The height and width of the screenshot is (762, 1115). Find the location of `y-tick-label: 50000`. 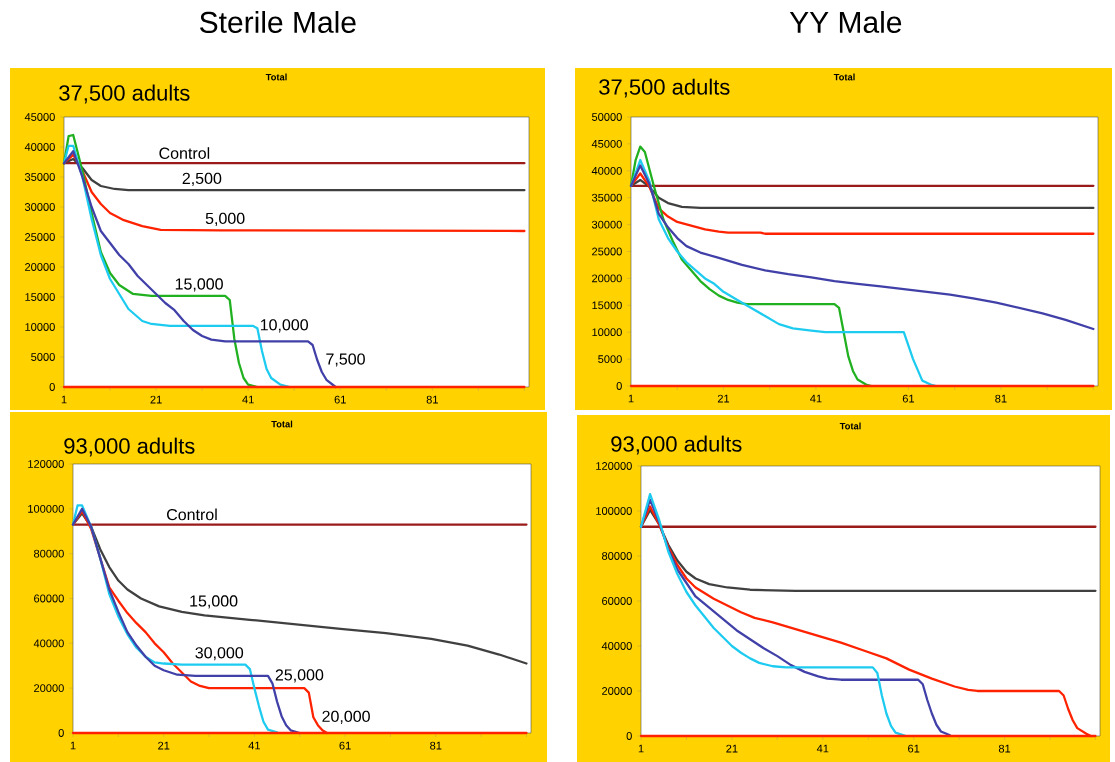

y-tick-label: 50000 is located at coordinates (606, 117).